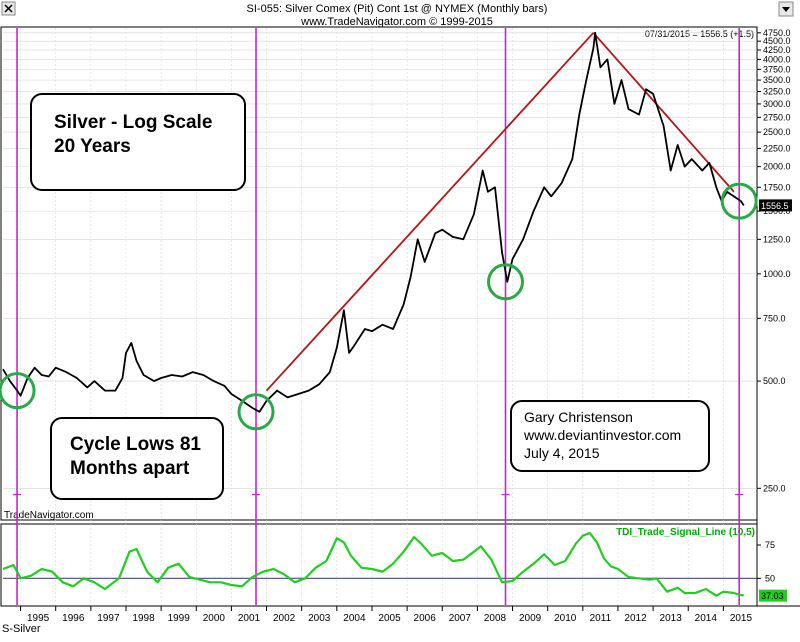 The image size is (800, 642). What do you see at coordinates (138, 142) in the screenshot?
I see `annotation-log-scale: Silver - Log Scale 20 Years` at bounding box center [138, 142].